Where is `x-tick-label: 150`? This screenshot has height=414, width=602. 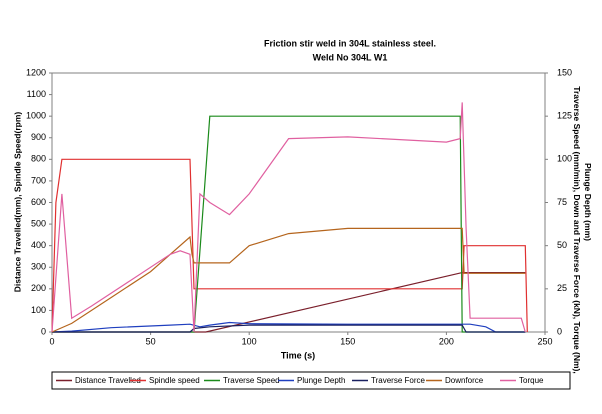
x-tick-label: 150 is located at coordinates (347, 341).